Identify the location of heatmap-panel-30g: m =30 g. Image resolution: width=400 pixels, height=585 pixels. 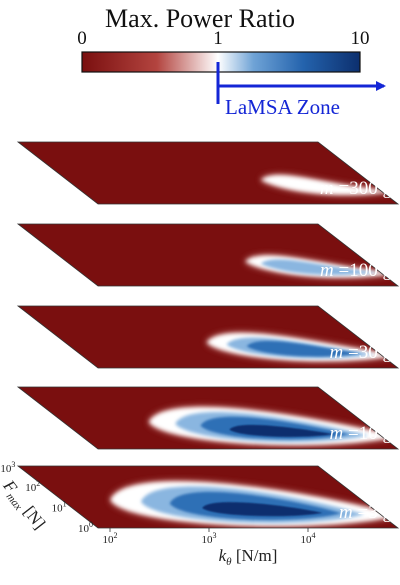
(208, 337).